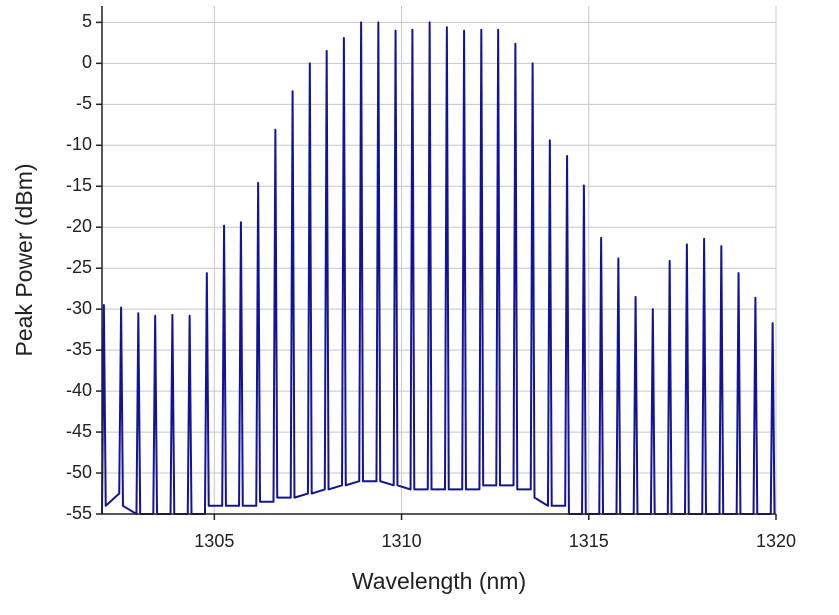 The height and width of the screenshot is (615, 839). I want to click on x-tick-label: 1310, so click(402, 541).